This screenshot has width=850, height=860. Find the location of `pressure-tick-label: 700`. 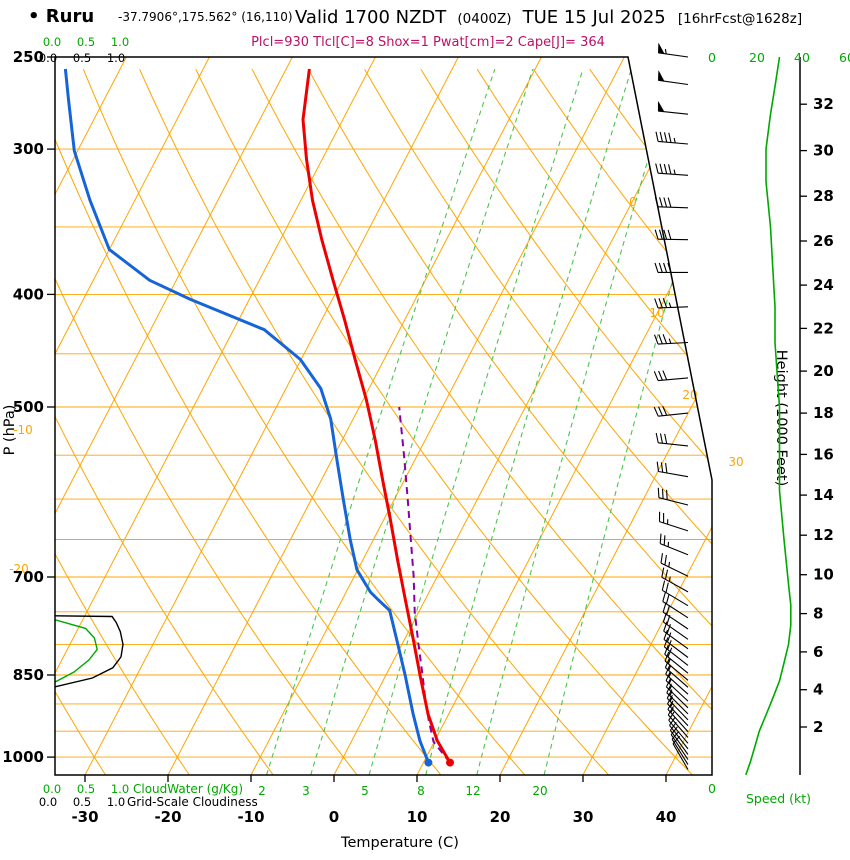

pressure-tick-label: 700 is located at coordinates (28, 577).